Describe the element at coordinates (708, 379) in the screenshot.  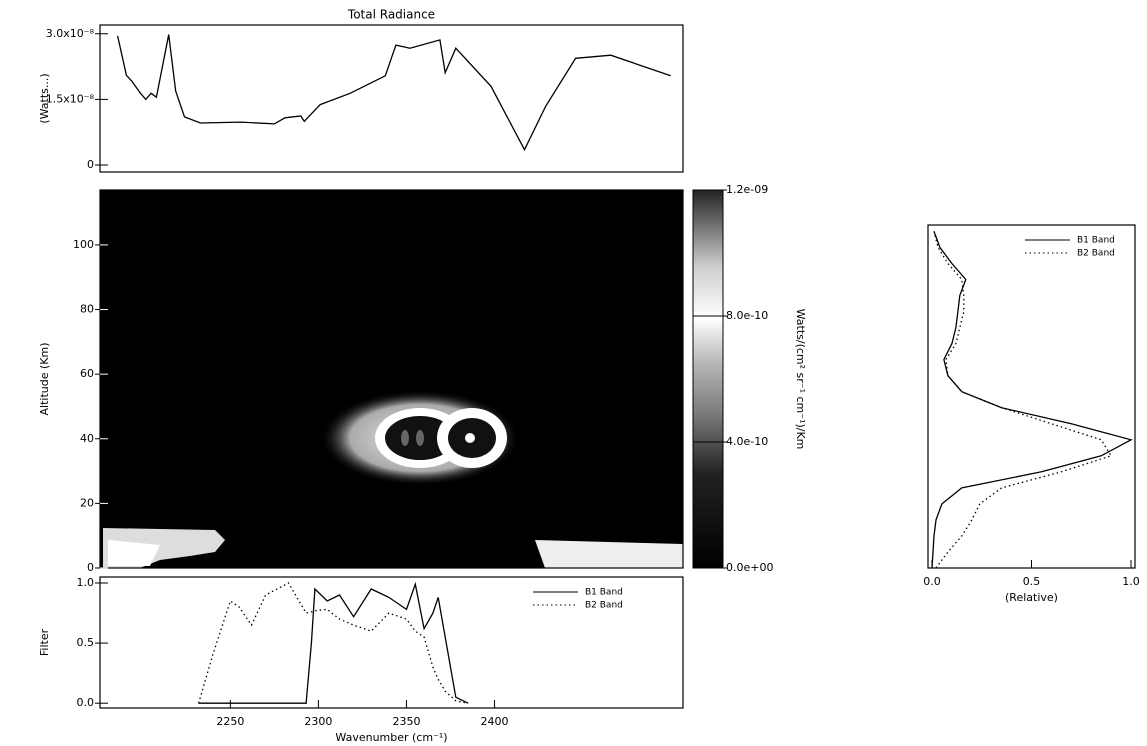
I see `colorbar` at that location.